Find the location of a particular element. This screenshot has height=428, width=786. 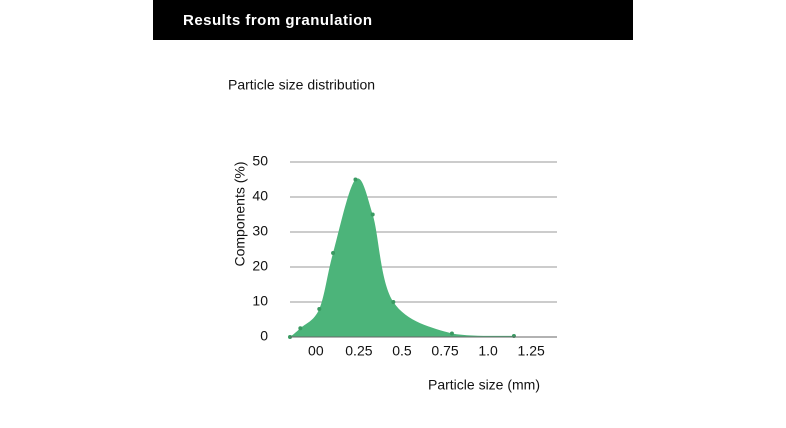

x-tick-label: 0.75 is located at coordinates (444, 351).